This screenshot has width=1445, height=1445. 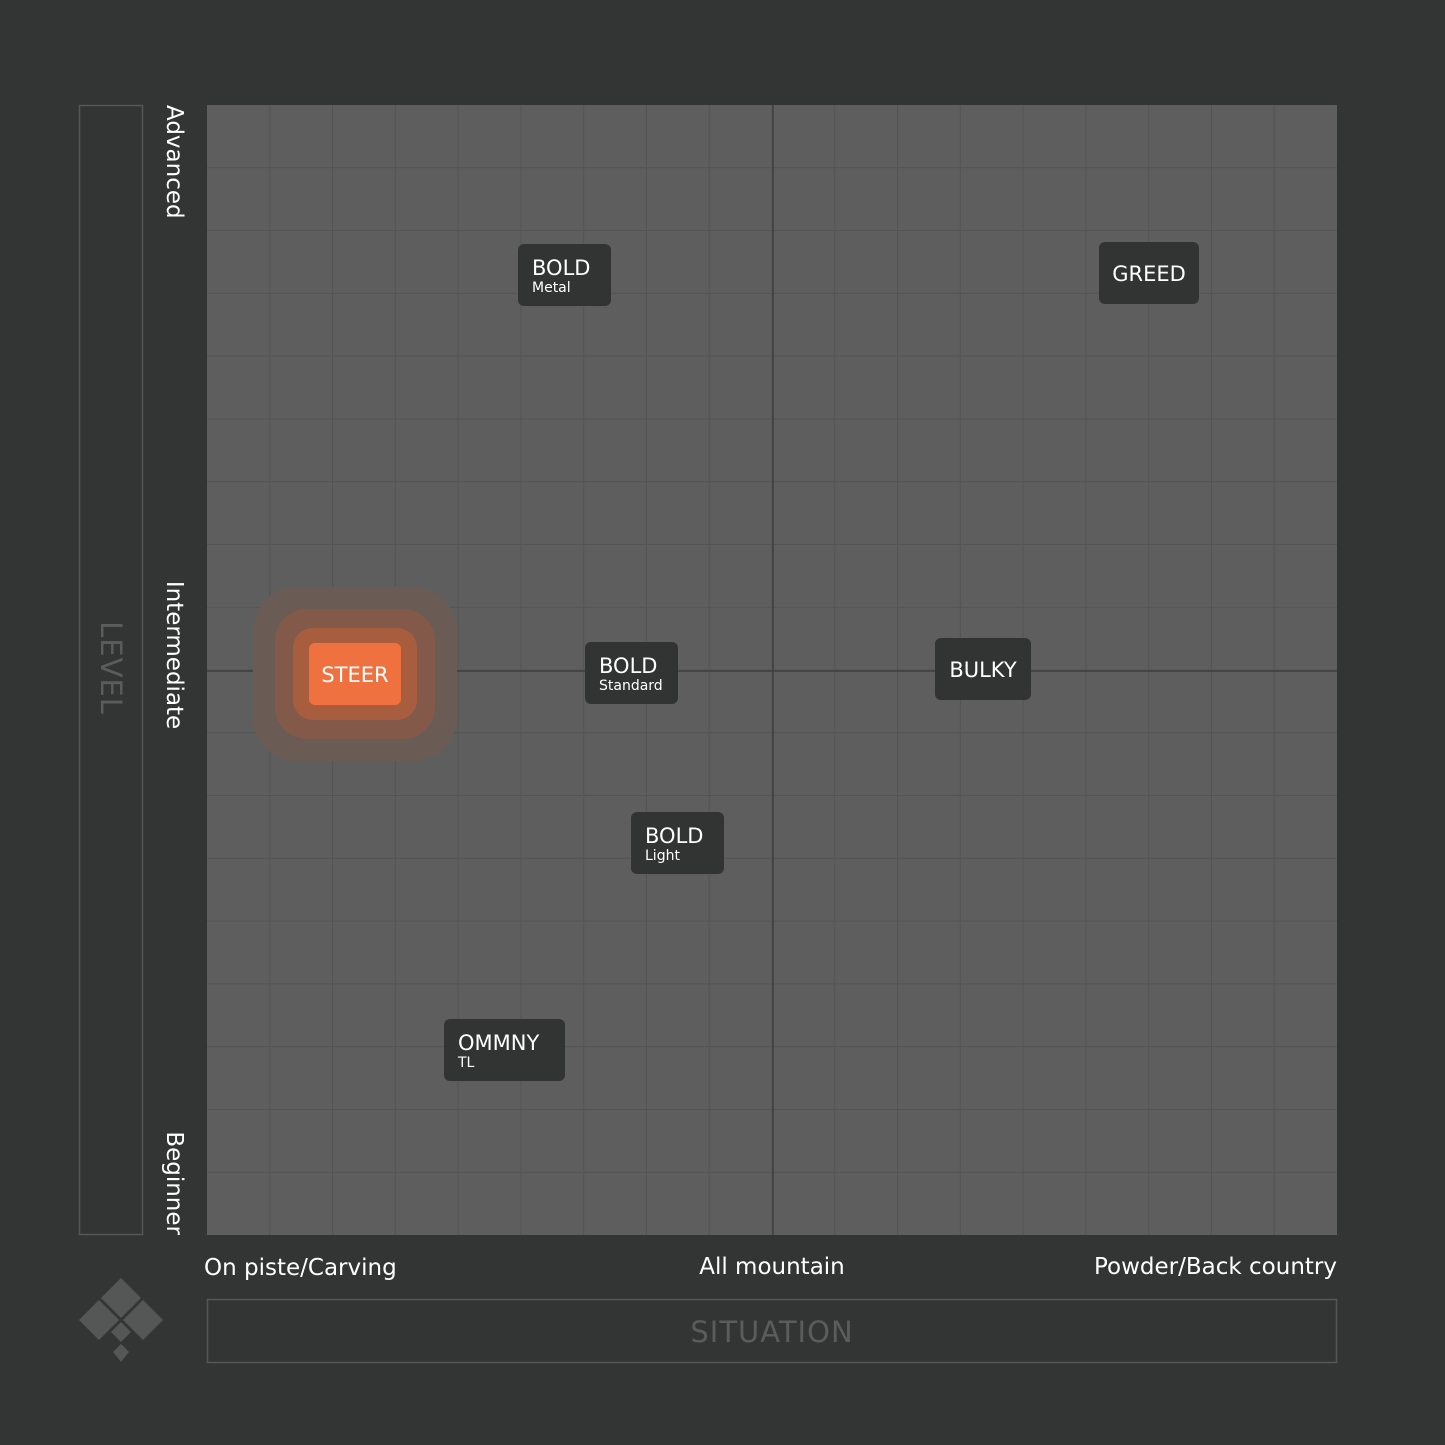 I want to click on node-title: GREED, so click(x=1149, y=274).